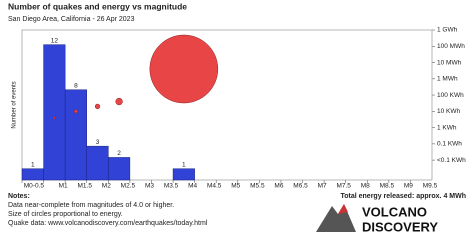  What do you see at coordinates (447, 127) in the screenshot?
I see `y2-tick-label: 1 KWh` at bounding box center [447, 127].